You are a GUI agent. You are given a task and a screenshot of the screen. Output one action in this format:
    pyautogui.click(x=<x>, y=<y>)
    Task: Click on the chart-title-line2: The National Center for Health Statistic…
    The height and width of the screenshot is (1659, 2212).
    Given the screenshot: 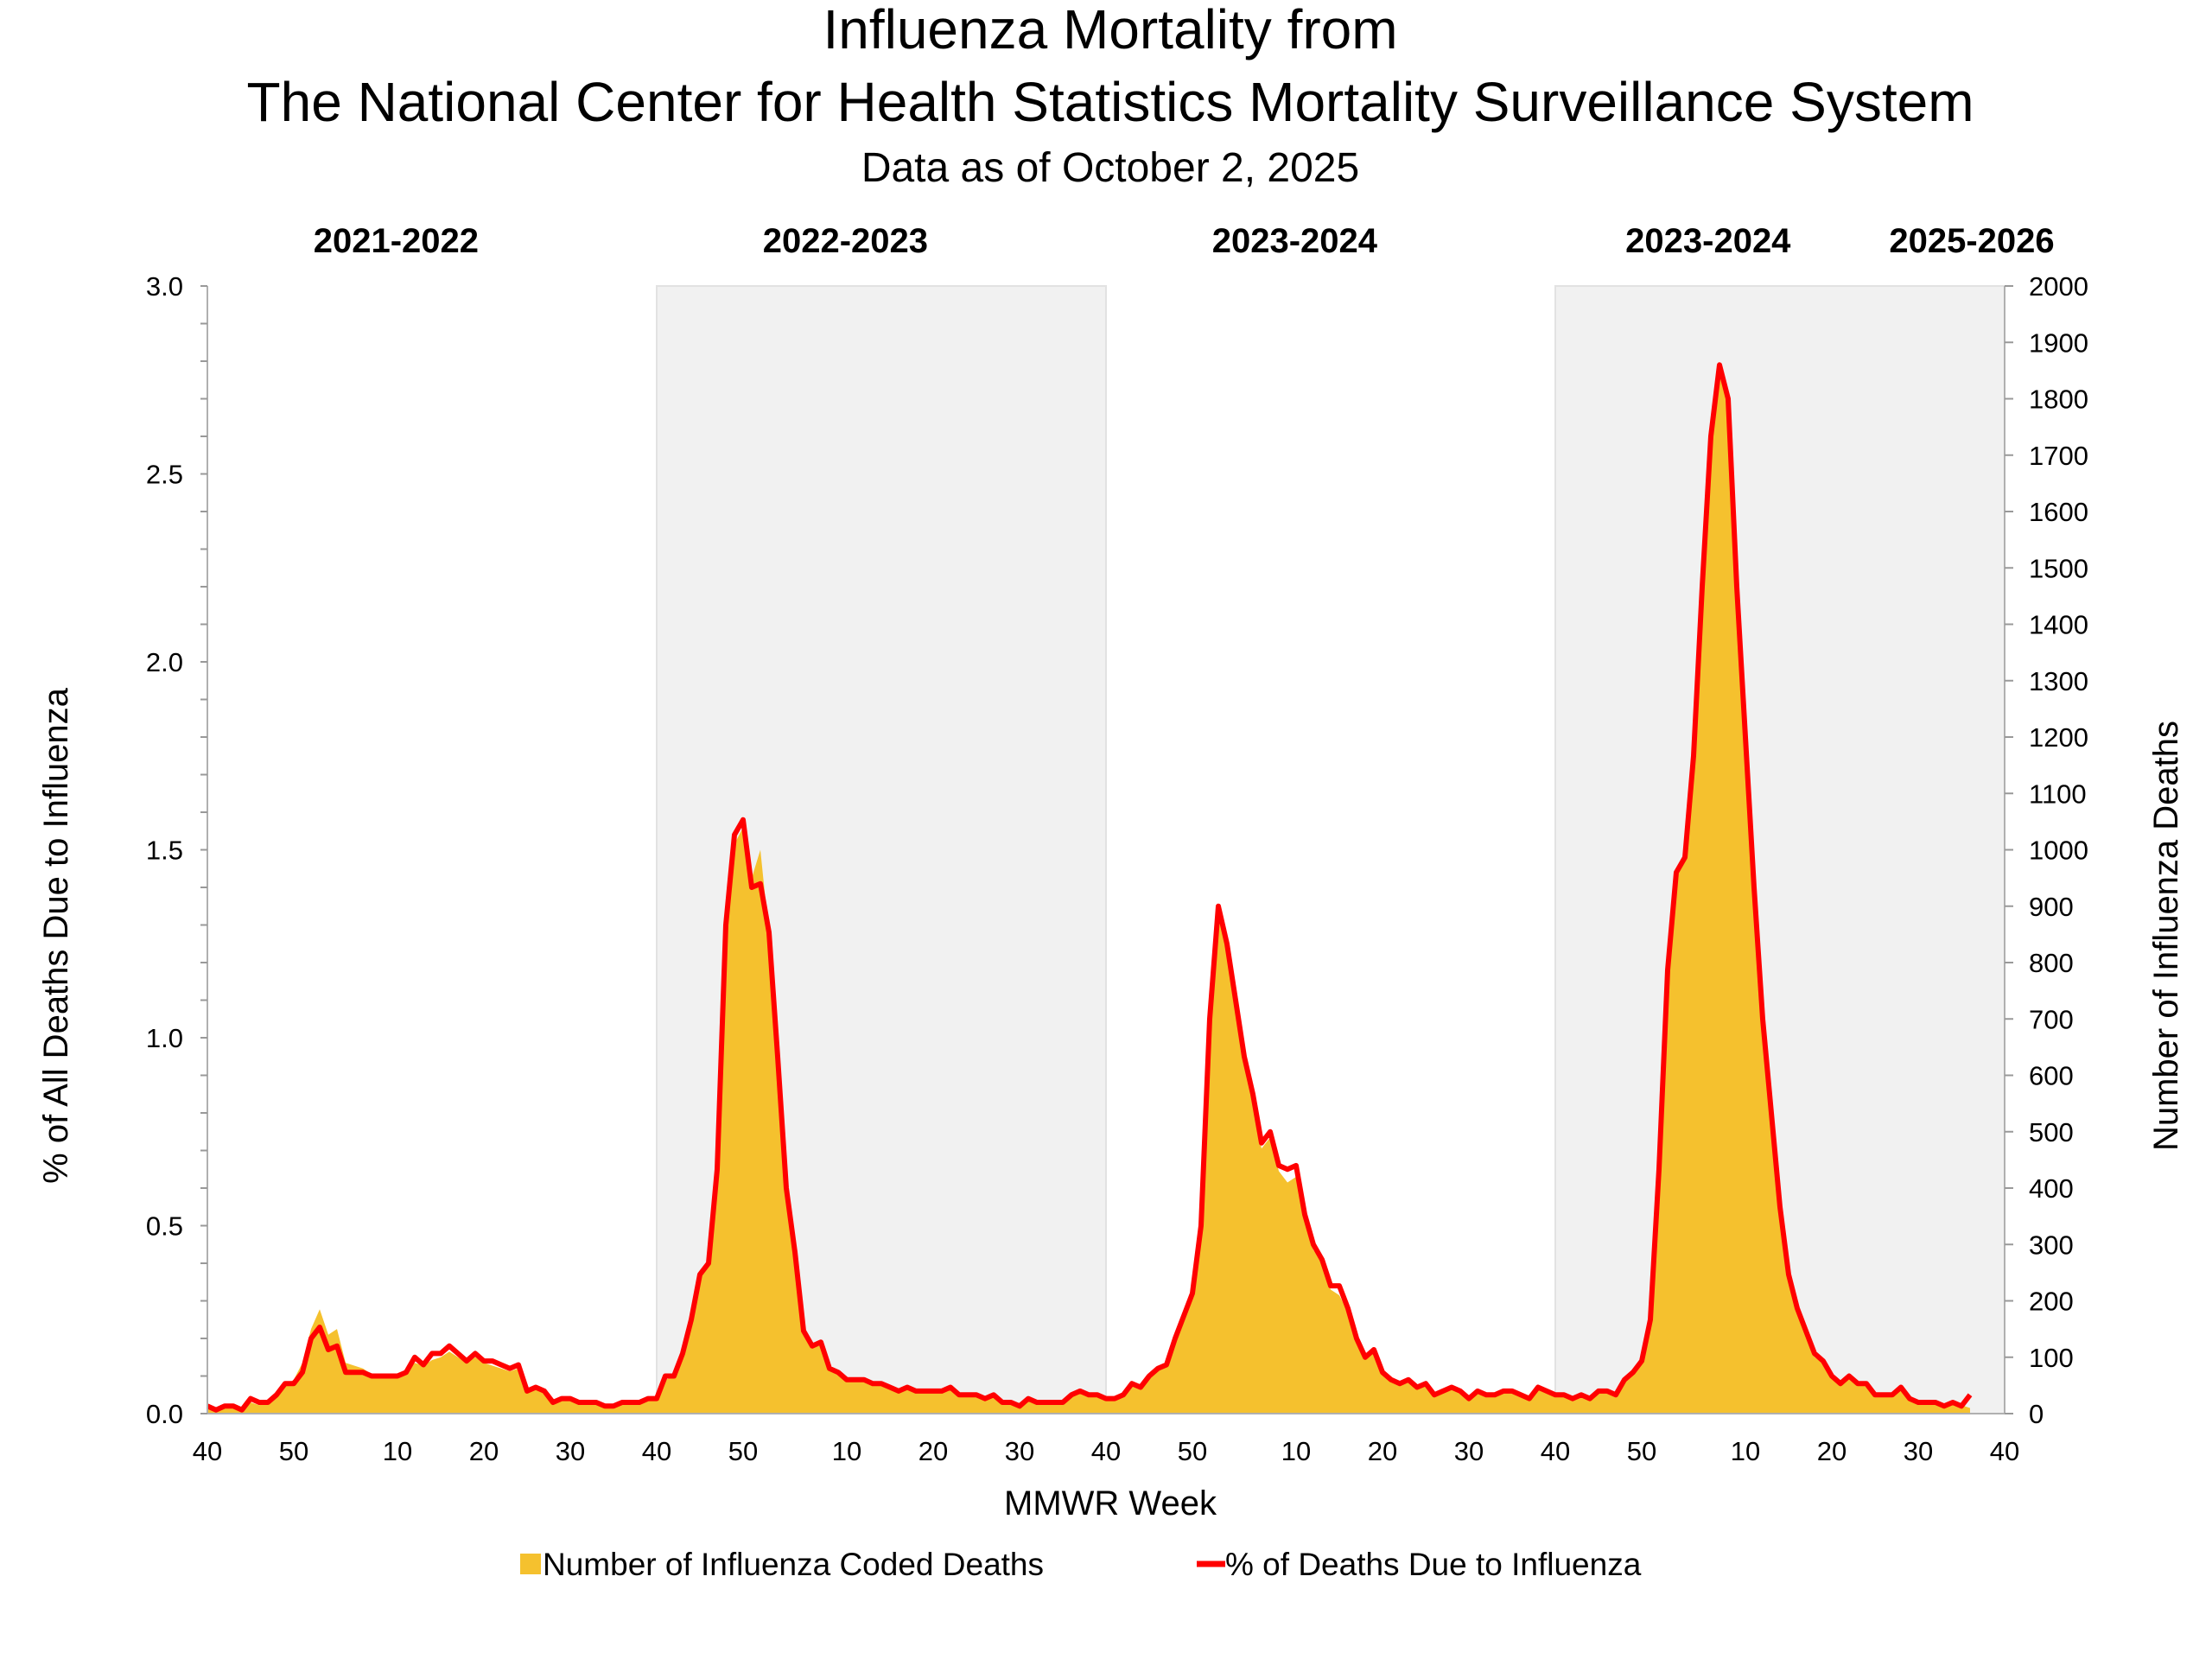 What is the action you would take?
    pyautogui.click(x=1110, y=102)
    